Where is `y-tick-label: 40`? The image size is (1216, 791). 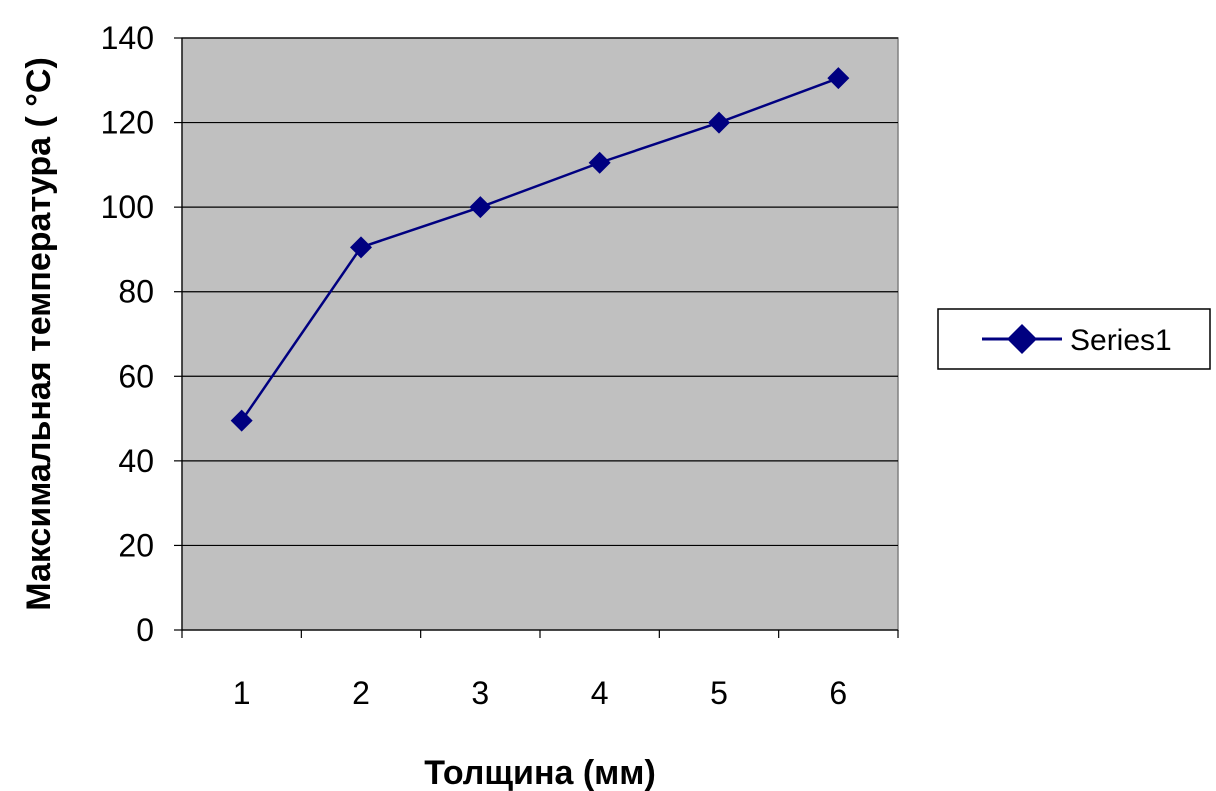 y-tick-label: 40 is located at coordinates (136, 461).